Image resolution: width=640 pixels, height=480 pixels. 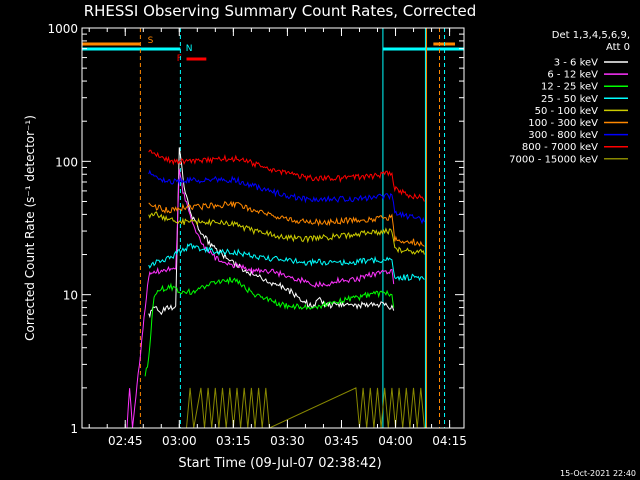 What do you see at coordinates (70, 296) in the screenshot?
I see `y-tick-label: 10` at bounding box center [70, 296].